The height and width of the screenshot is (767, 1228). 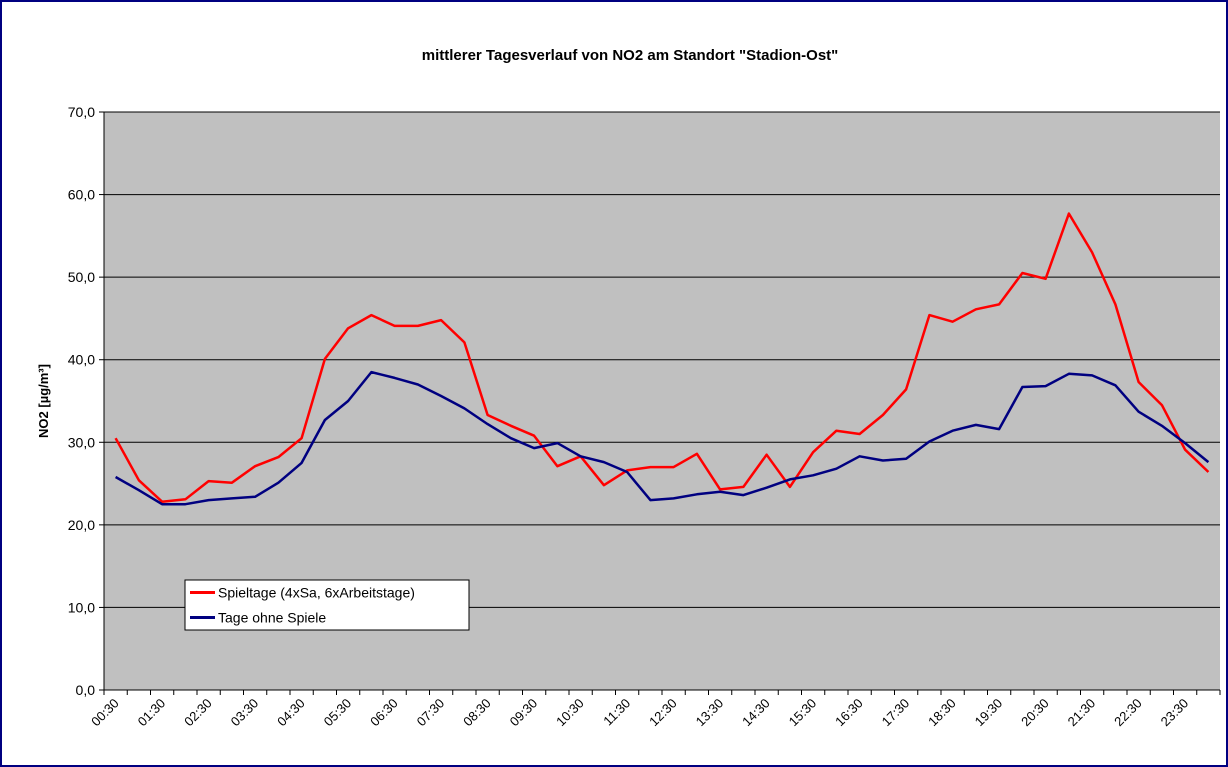 I want to click on legend-label: Spieltage (4xSa, 6xArbeitstage), so click(x=316, y=593).